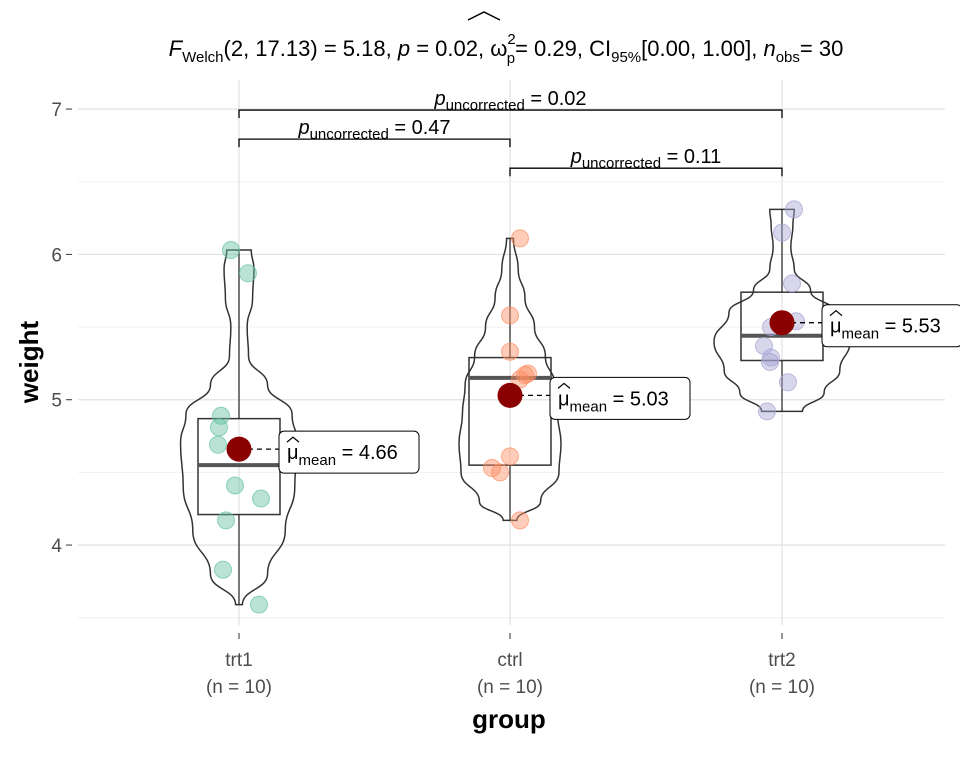 This screenshot has height=768, width=960. Describe the element at coordinates (510, 379) in the screenshot. I see `violin-ctrl` at that location.